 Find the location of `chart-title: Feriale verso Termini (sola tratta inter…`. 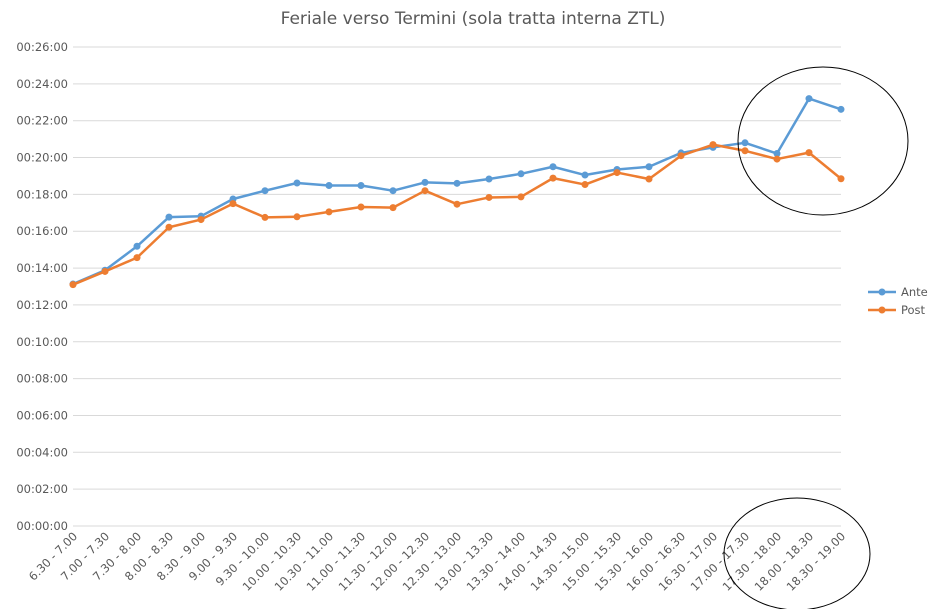

chart-title: Feriale verso Termini (sola tratta inter… is located at coordinates (473, 19).